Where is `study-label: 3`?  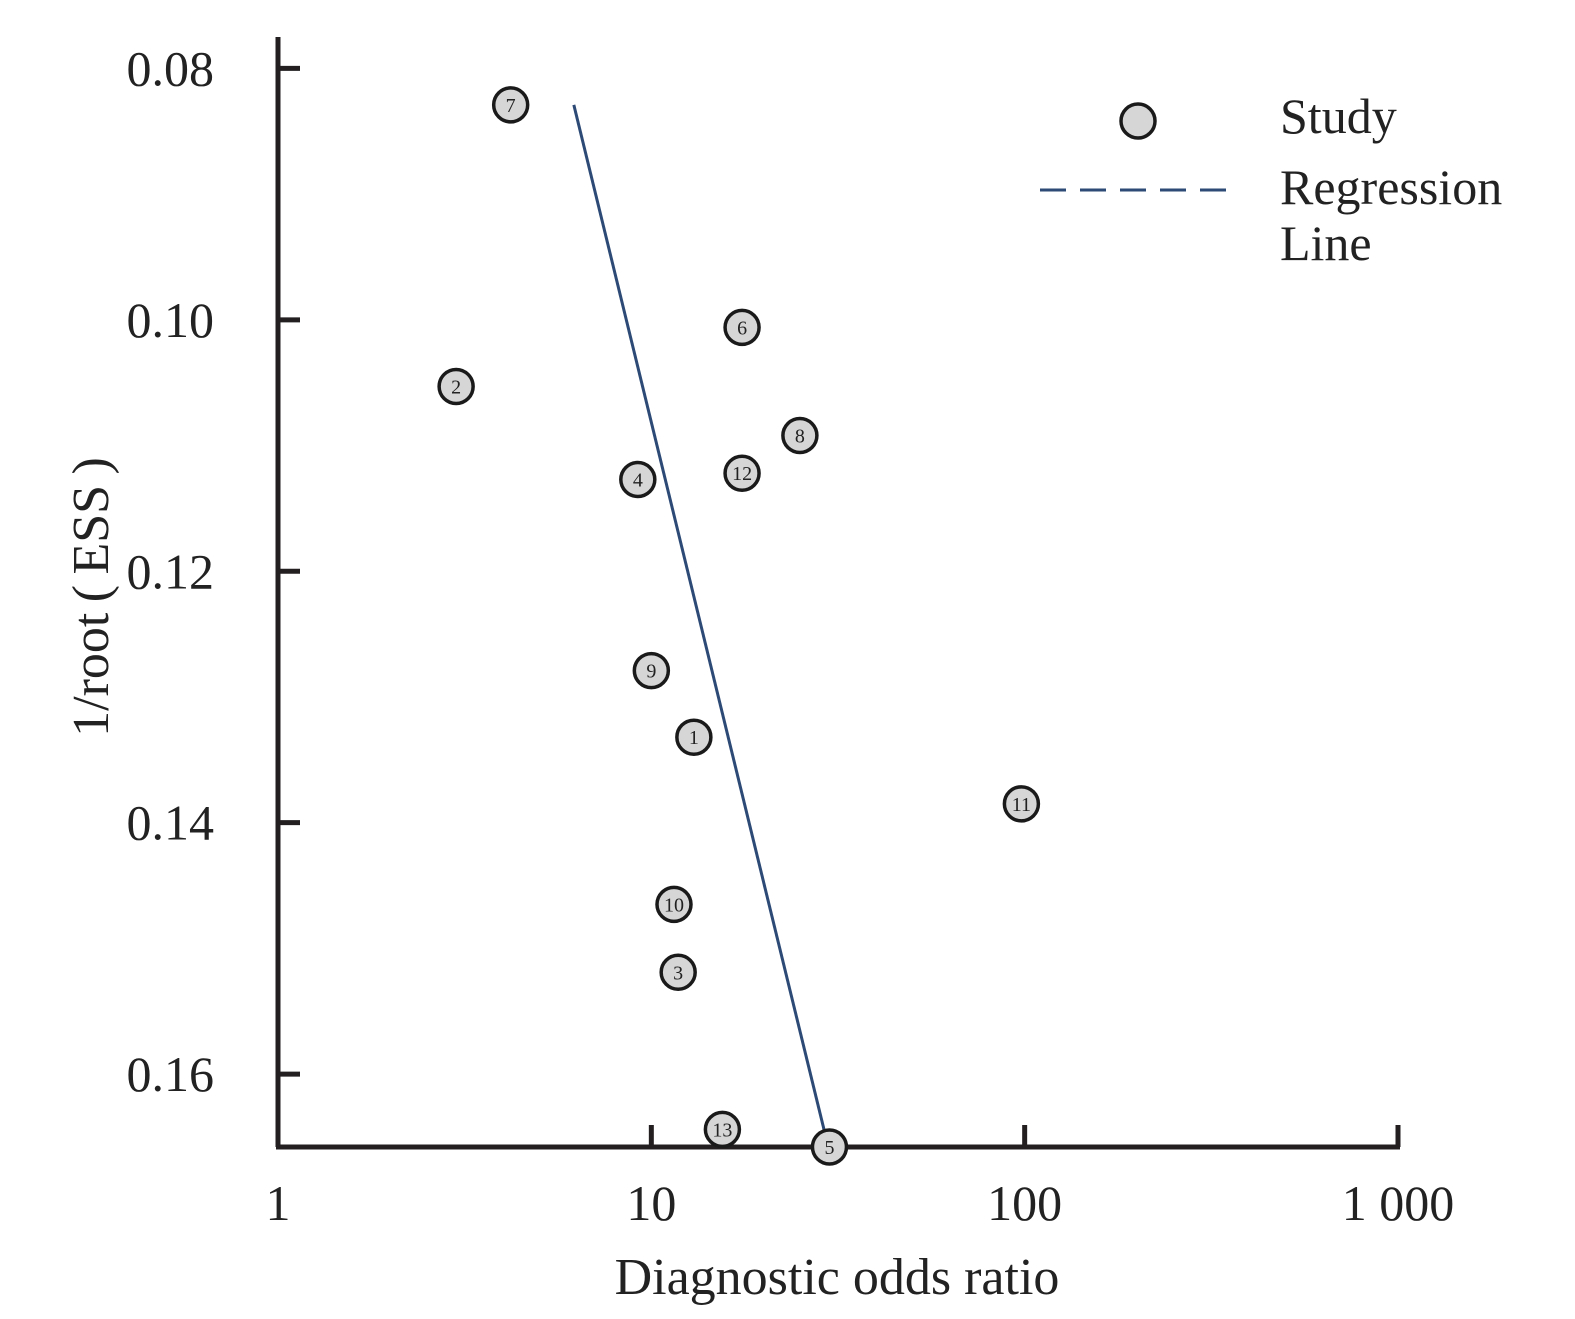 study-label: 3 is located at coordinates (678, 973).